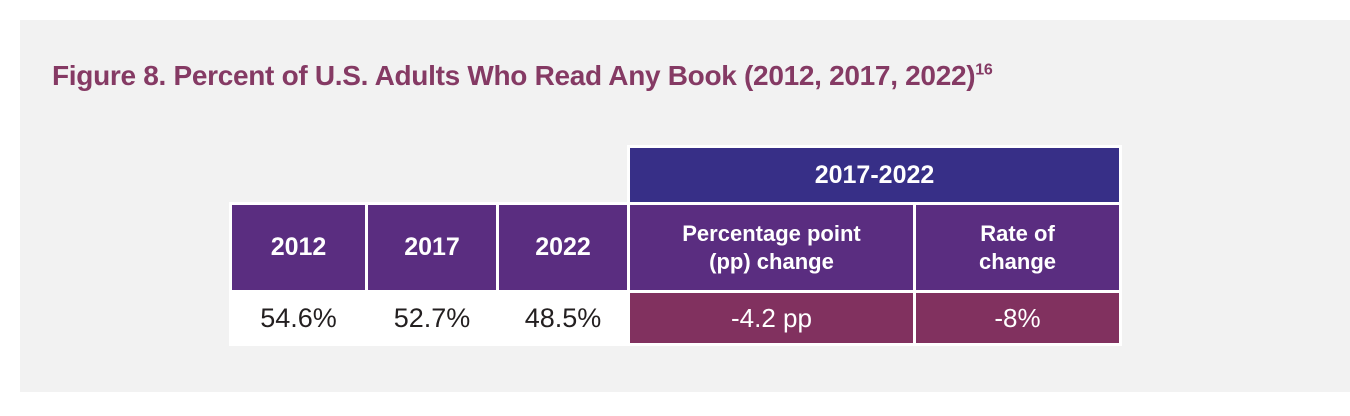 The image size is (1350, 416). What do you see at coordinates (1017, 233) in the screenshot?
I see `table-header-rate-of-change-line1: Rate of` at bounding box center [1017, 233].